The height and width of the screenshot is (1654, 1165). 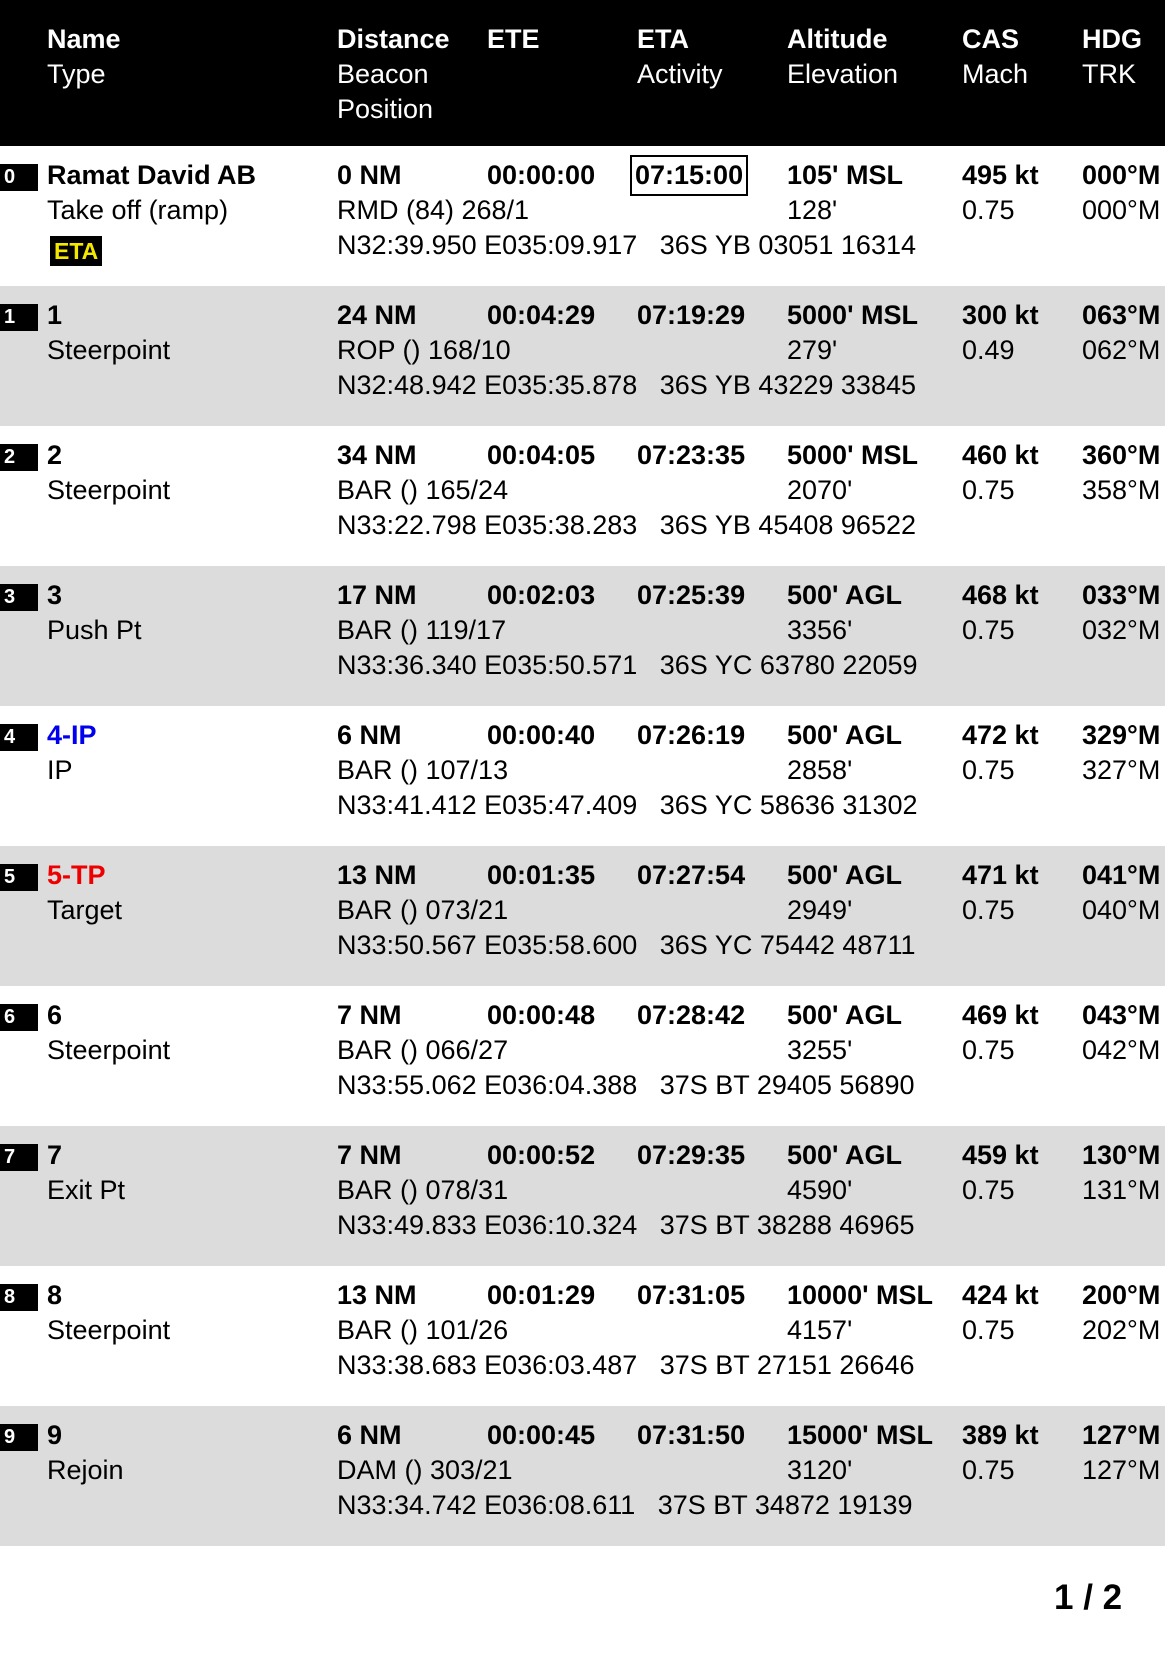 I want to click on distance: 0 NM, so click(x=369, y=175).